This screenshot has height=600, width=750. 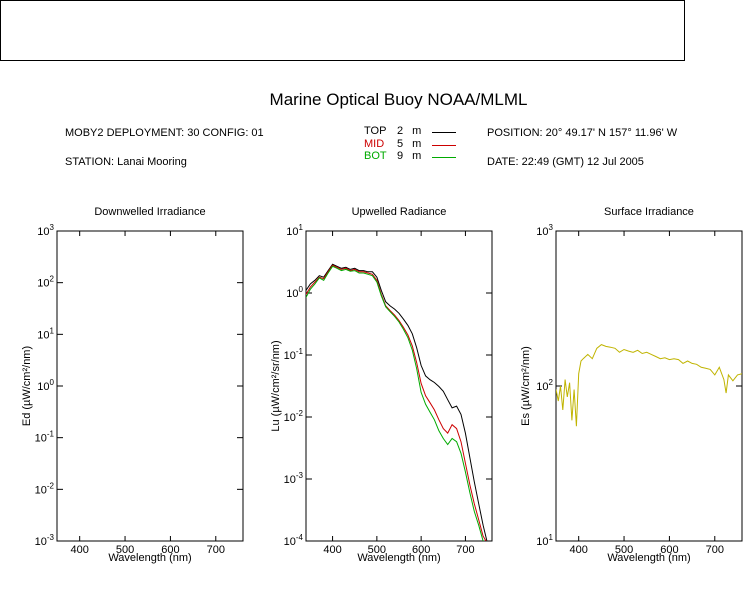 What do you see at coordinates (582, 133) in the screenshot?
I see `position-text: POSITION: 20° 49.17' N 157° 11.96' W` at bounding box center [582, 133].